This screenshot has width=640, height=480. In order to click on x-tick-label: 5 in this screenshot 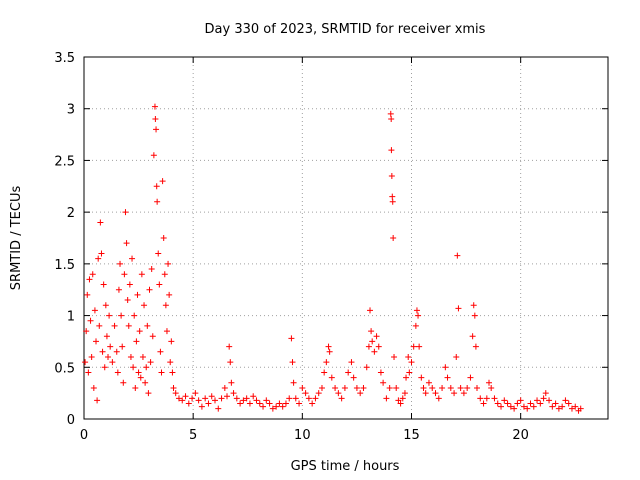, I will do `click(193, 435)`.